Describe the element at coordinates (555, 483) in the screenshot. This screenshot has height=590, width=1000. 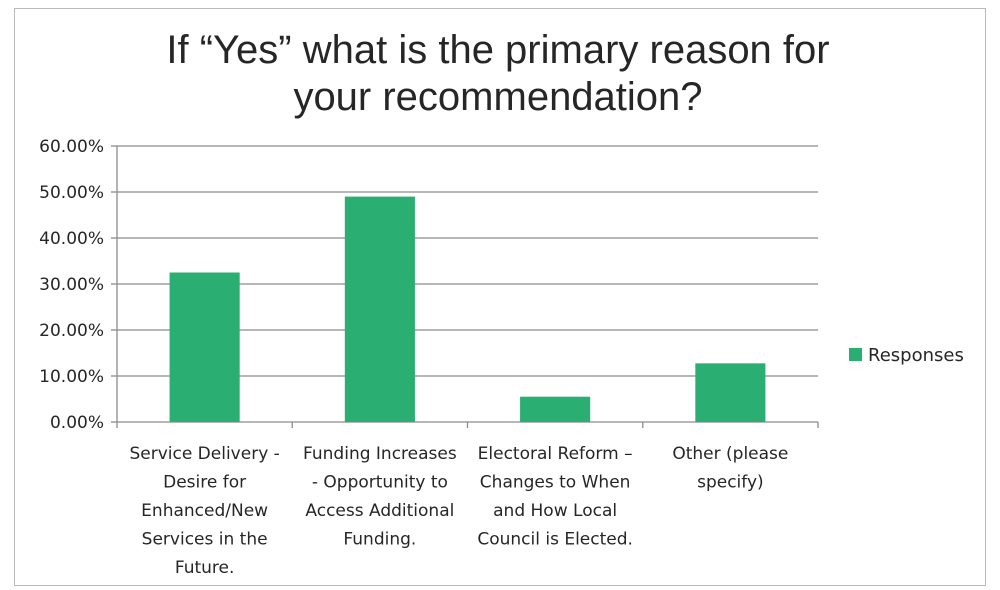
I see `x-category-label-line: Changes to When` at that location.